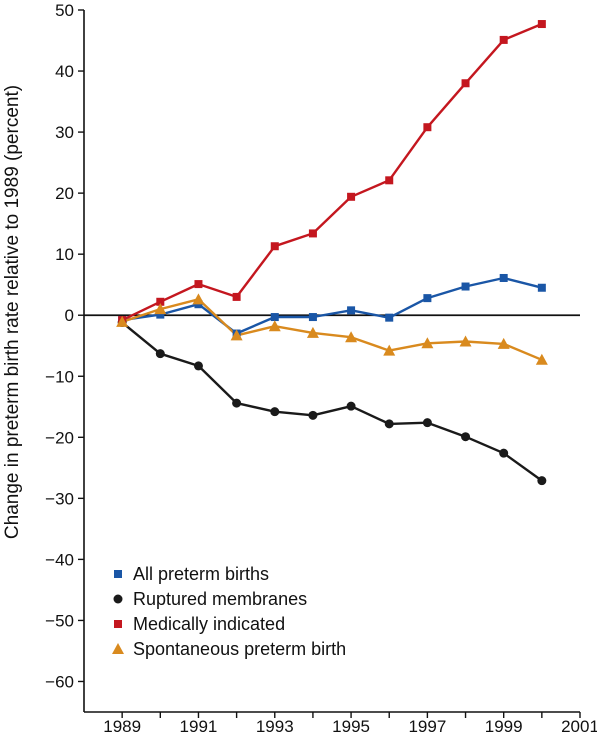 The height and width of the screenshot is (734, 597). Describe the element at coordinates (239, 649) in the screenshot. I see `legend-label-spontaneous-preterm-birth: Spontaneous preterm birth` at that location.